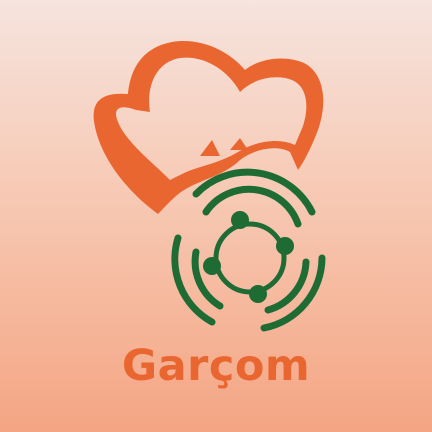 The image size is (432, 432). Describe the element at coordinates (248, 257) in the screenshot. I see `network-nodes` at that location.